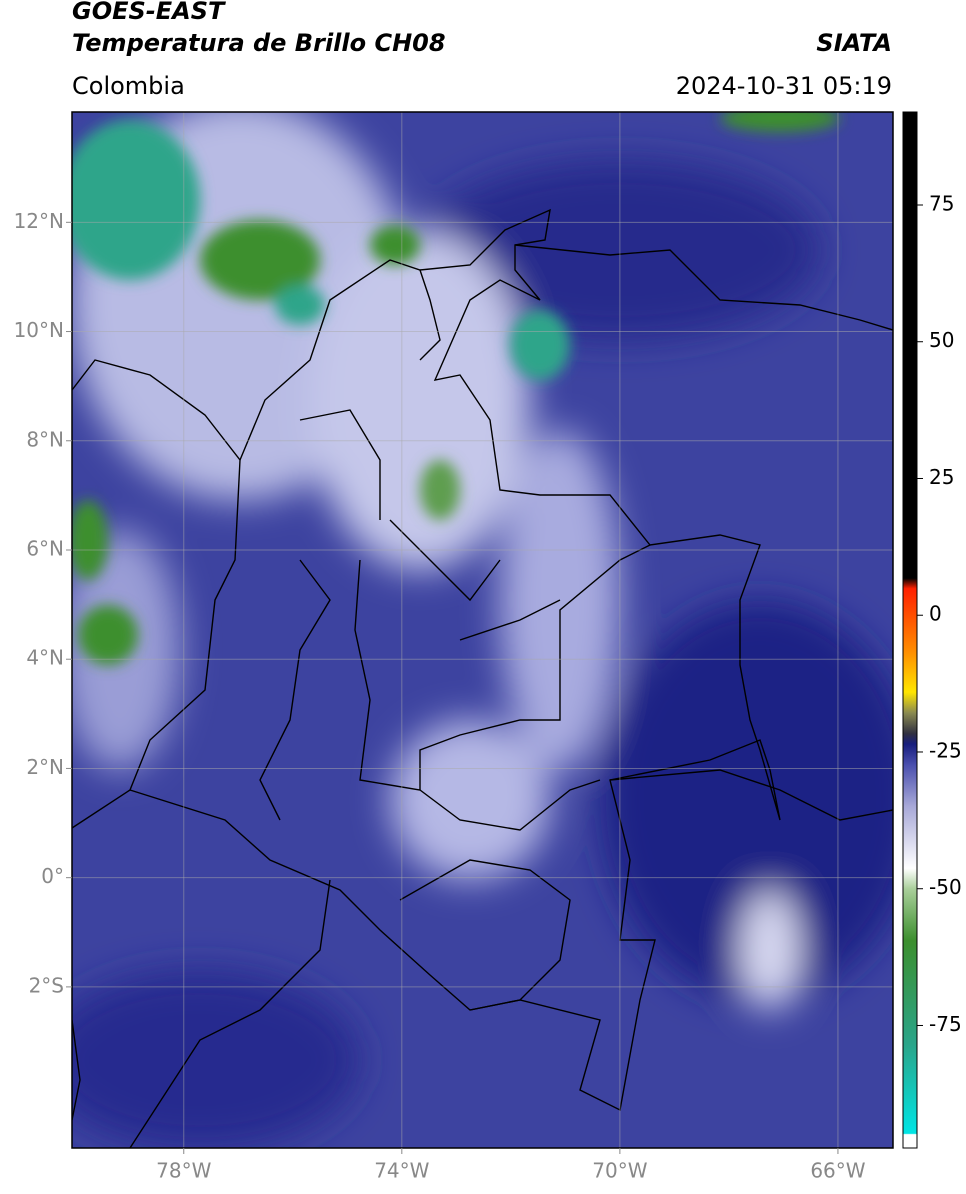 Image resolution: width=966 pixels, height=1194 pixels. What do you see at coordinates (945, 750) in the screenshot?
I see `colorbar-tick-label: -25` at bounding box center [945, 750].